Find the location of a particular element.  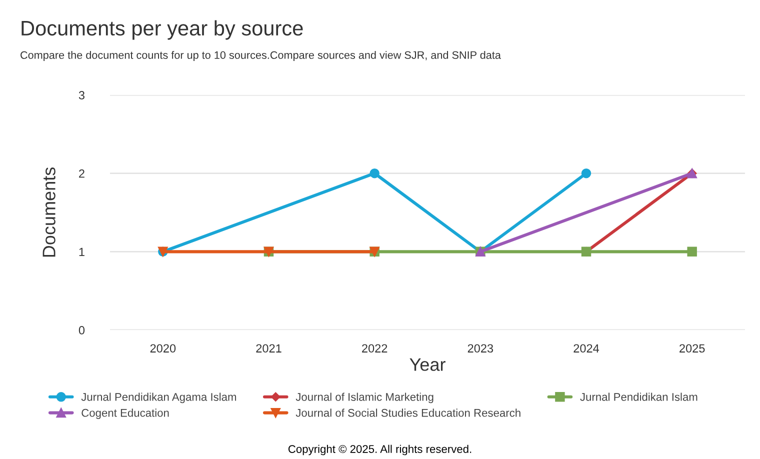

x-tick-label: 2020 is located at coordinates (163, 348).